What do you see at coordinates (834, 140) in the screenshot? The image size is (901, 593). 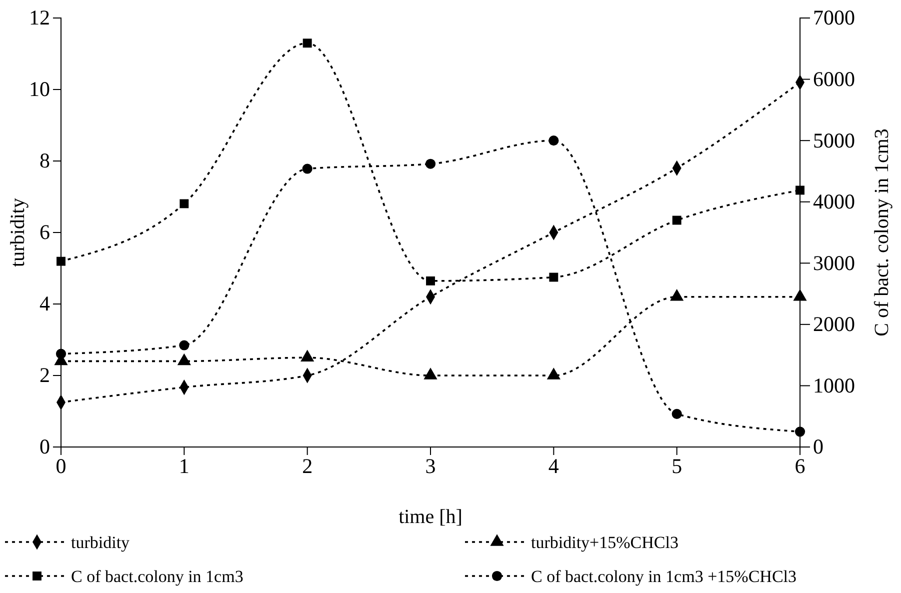 I see `y2-tick-label: 5000` at bounding box center [834, 140].